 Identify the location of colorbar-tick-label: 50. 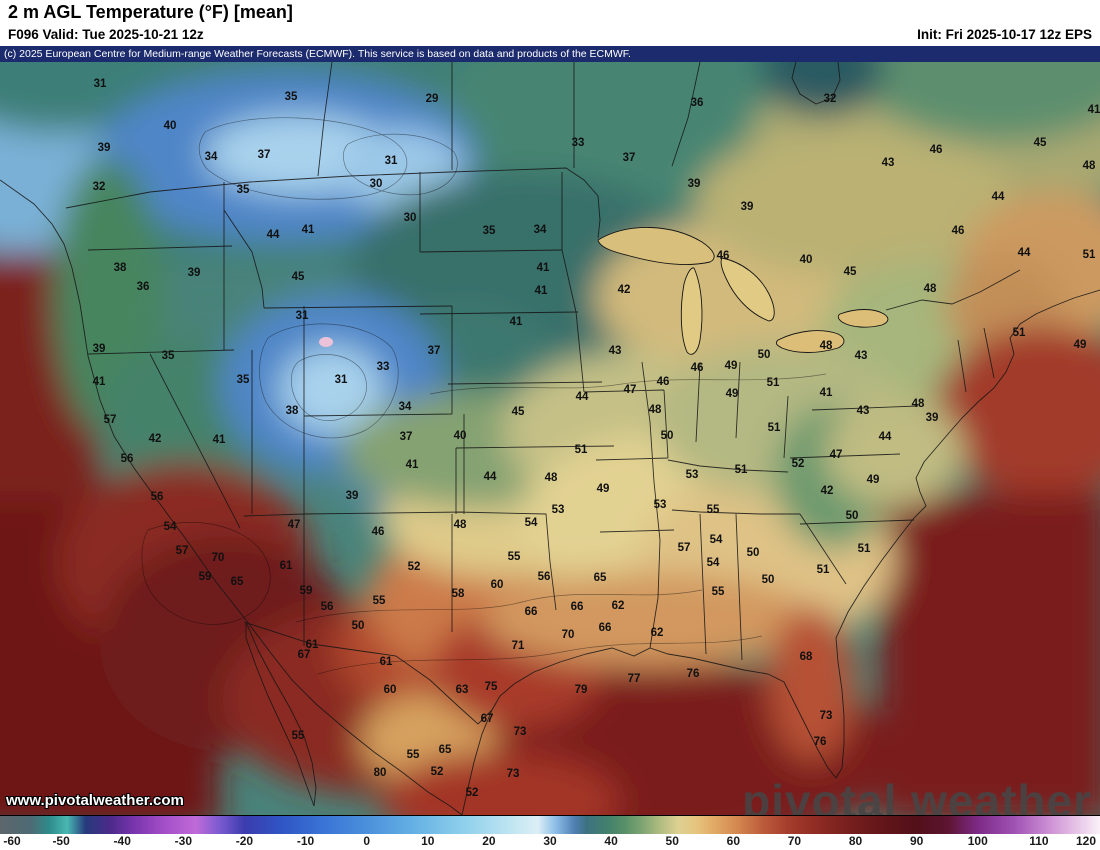
(672, 841).